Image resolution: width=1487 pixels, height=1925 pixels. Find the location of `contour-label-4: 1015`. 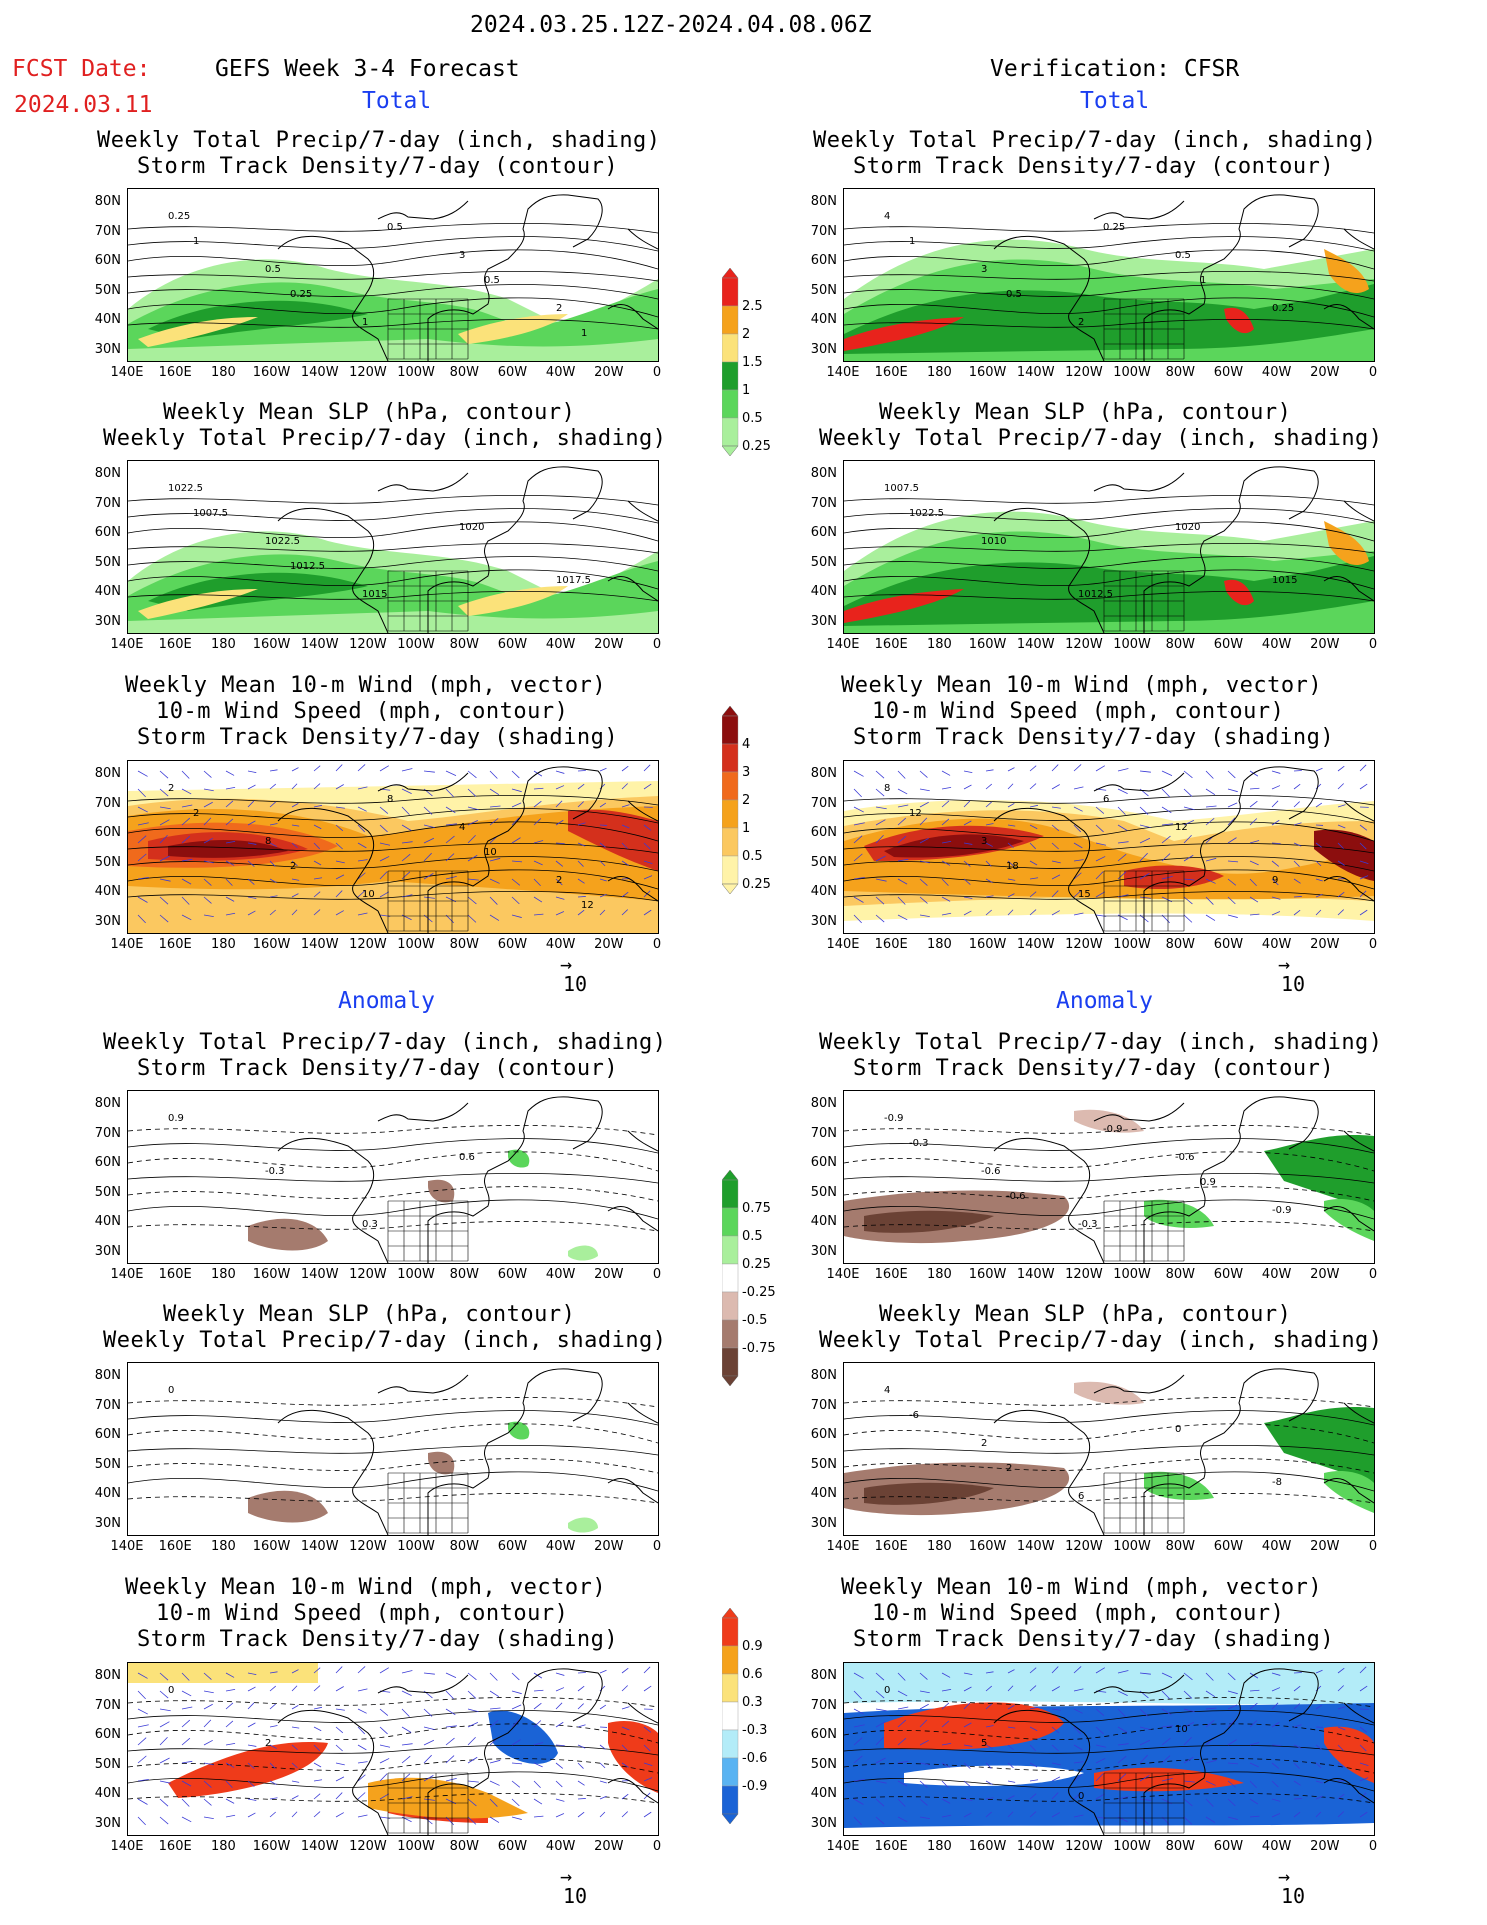

contour-label-4: 1015 is located at coordinates (1284, 580).